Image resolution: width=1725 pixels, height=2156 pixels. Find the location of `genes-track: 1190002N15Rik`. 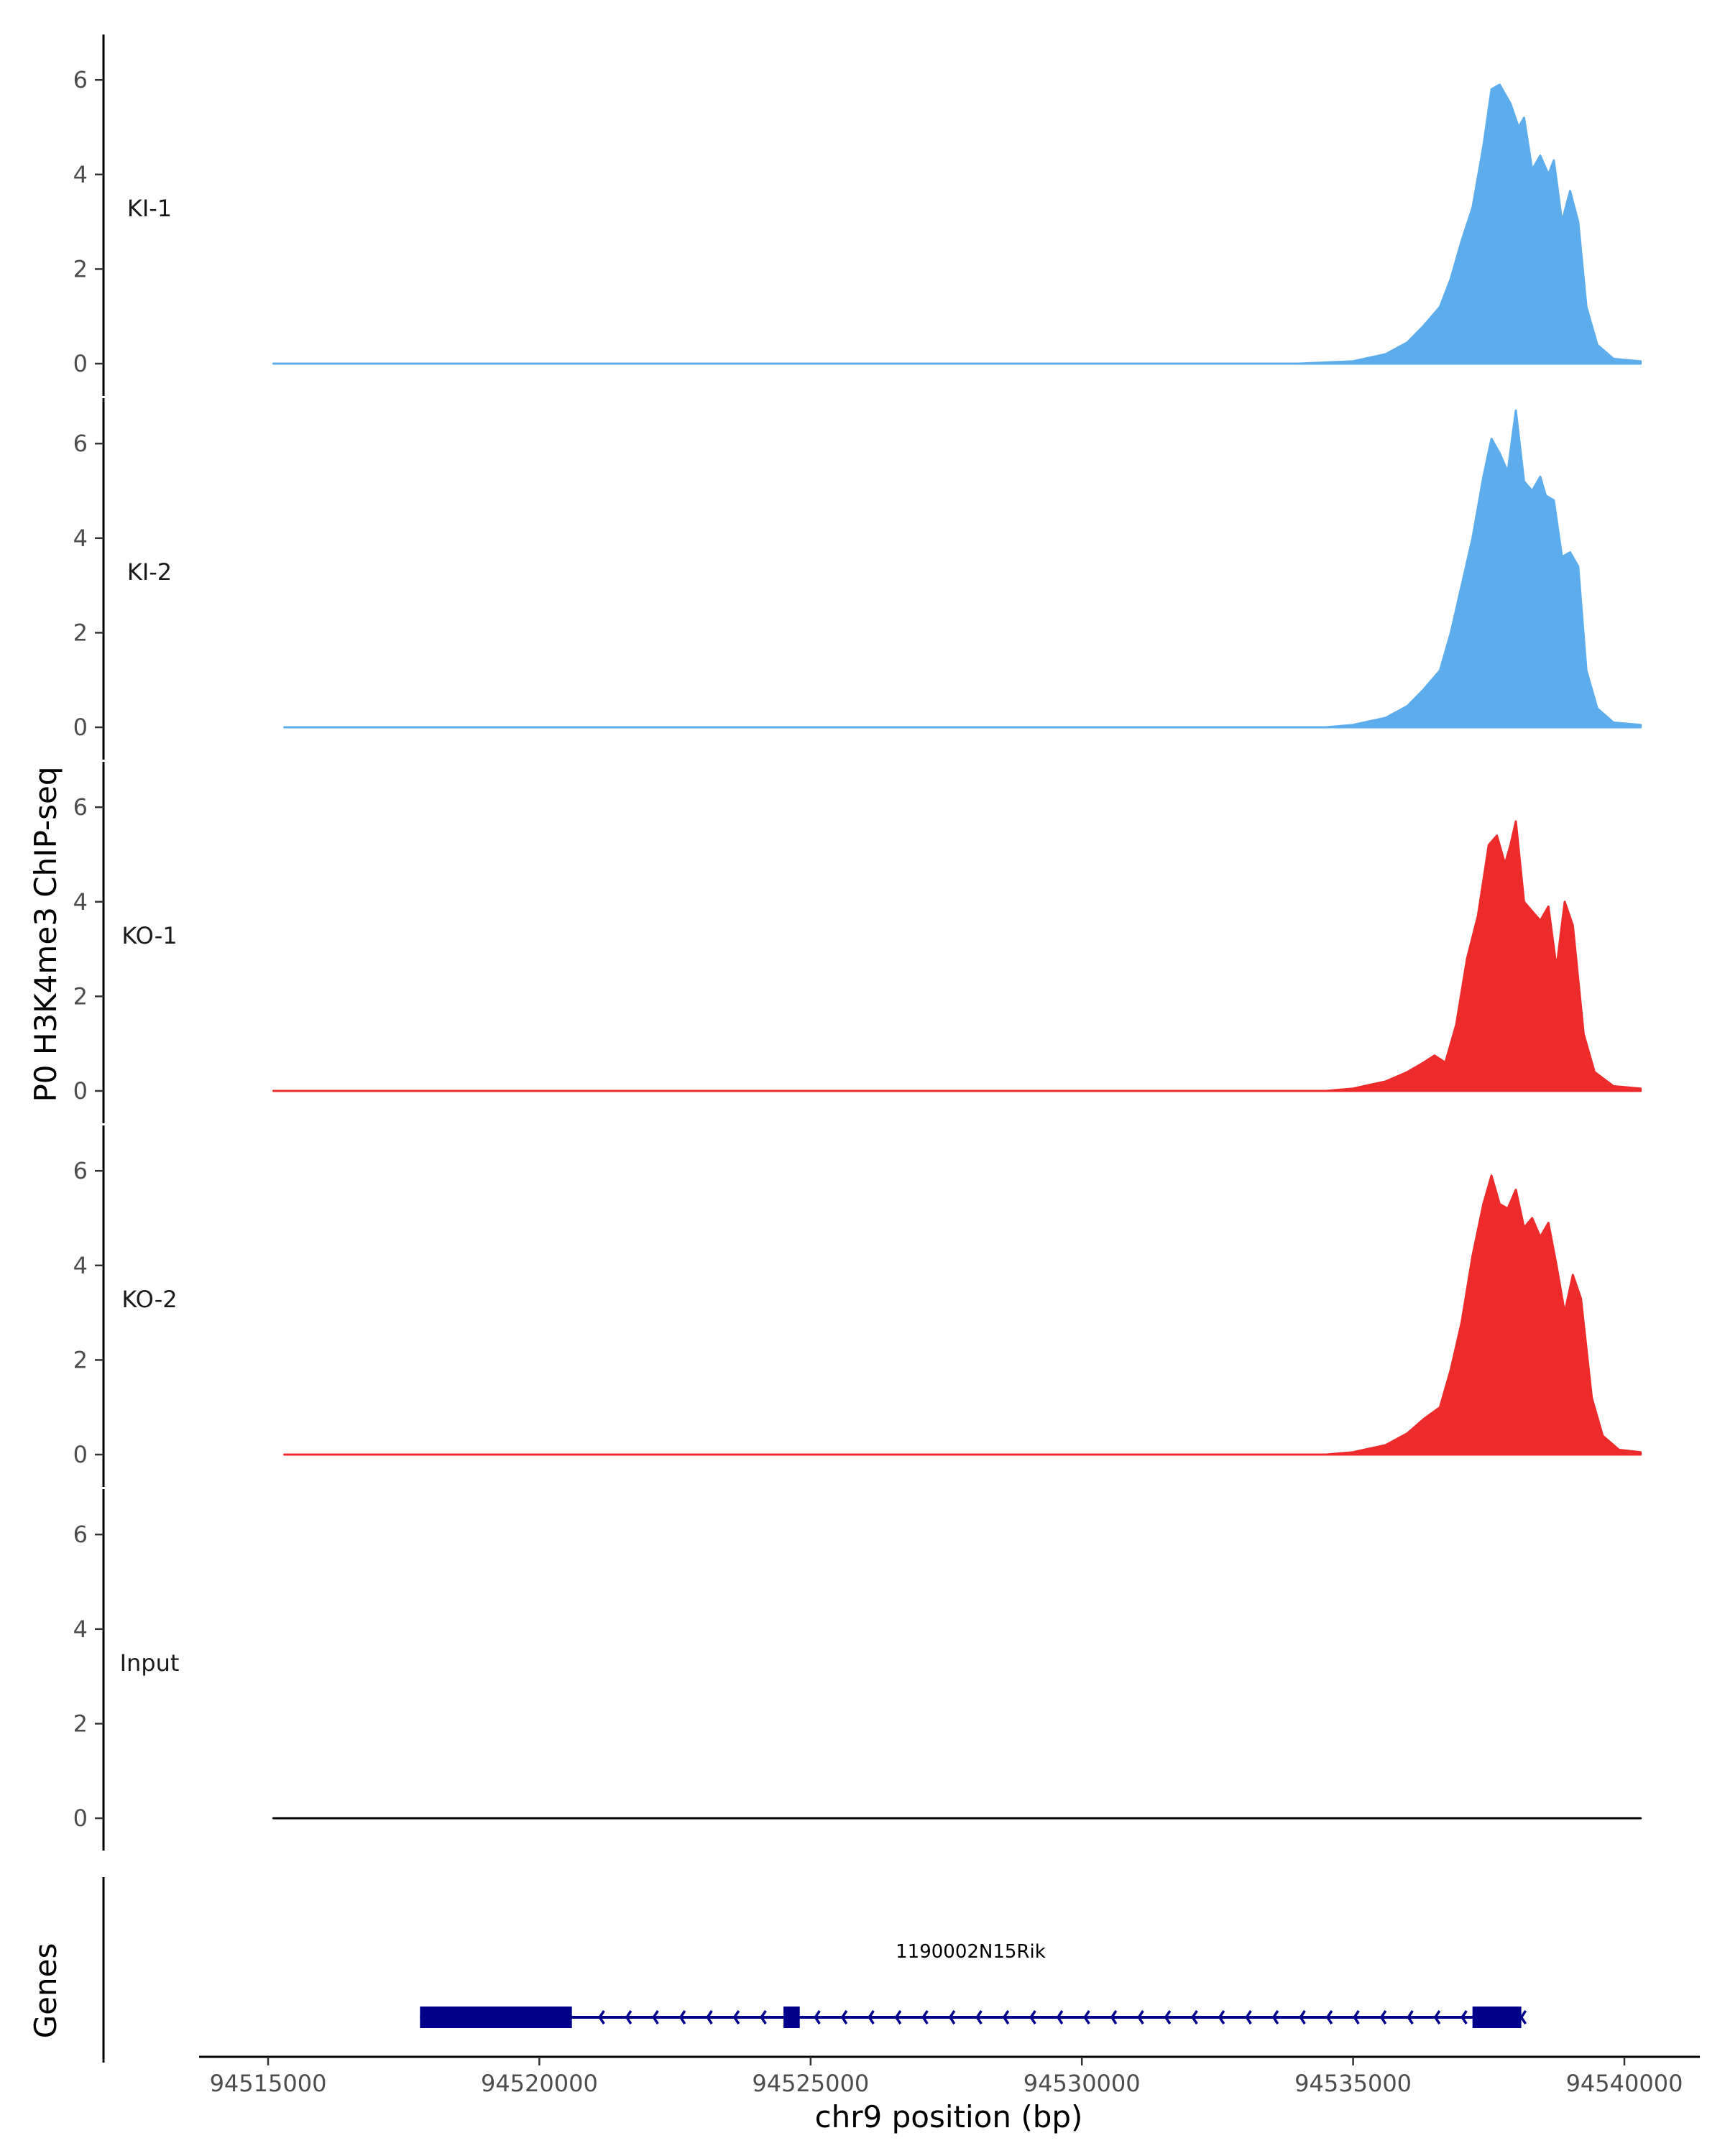

genes-track: 1190002N15Rik is located at coordinates (814, 1970).